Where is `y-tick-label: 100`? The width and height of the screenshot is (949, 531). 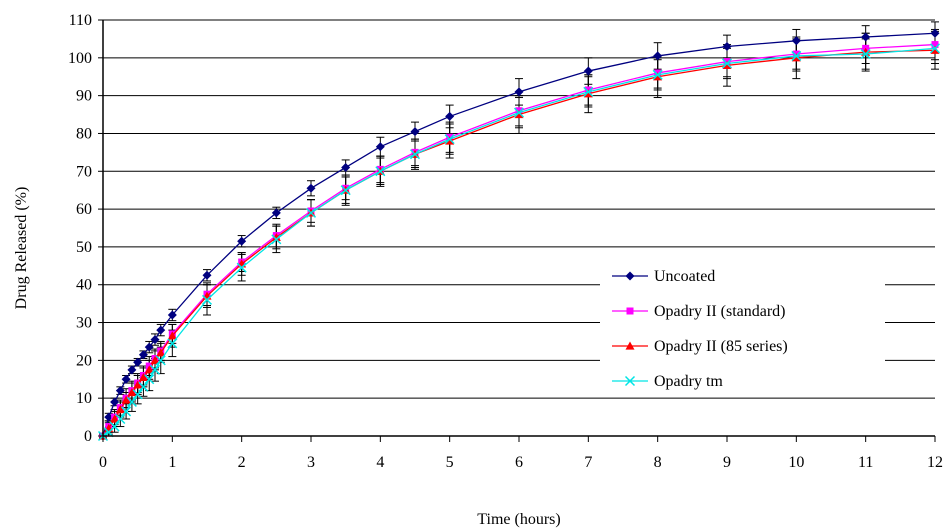 y-tick-label: 100 is located at coordinates (80, 58).